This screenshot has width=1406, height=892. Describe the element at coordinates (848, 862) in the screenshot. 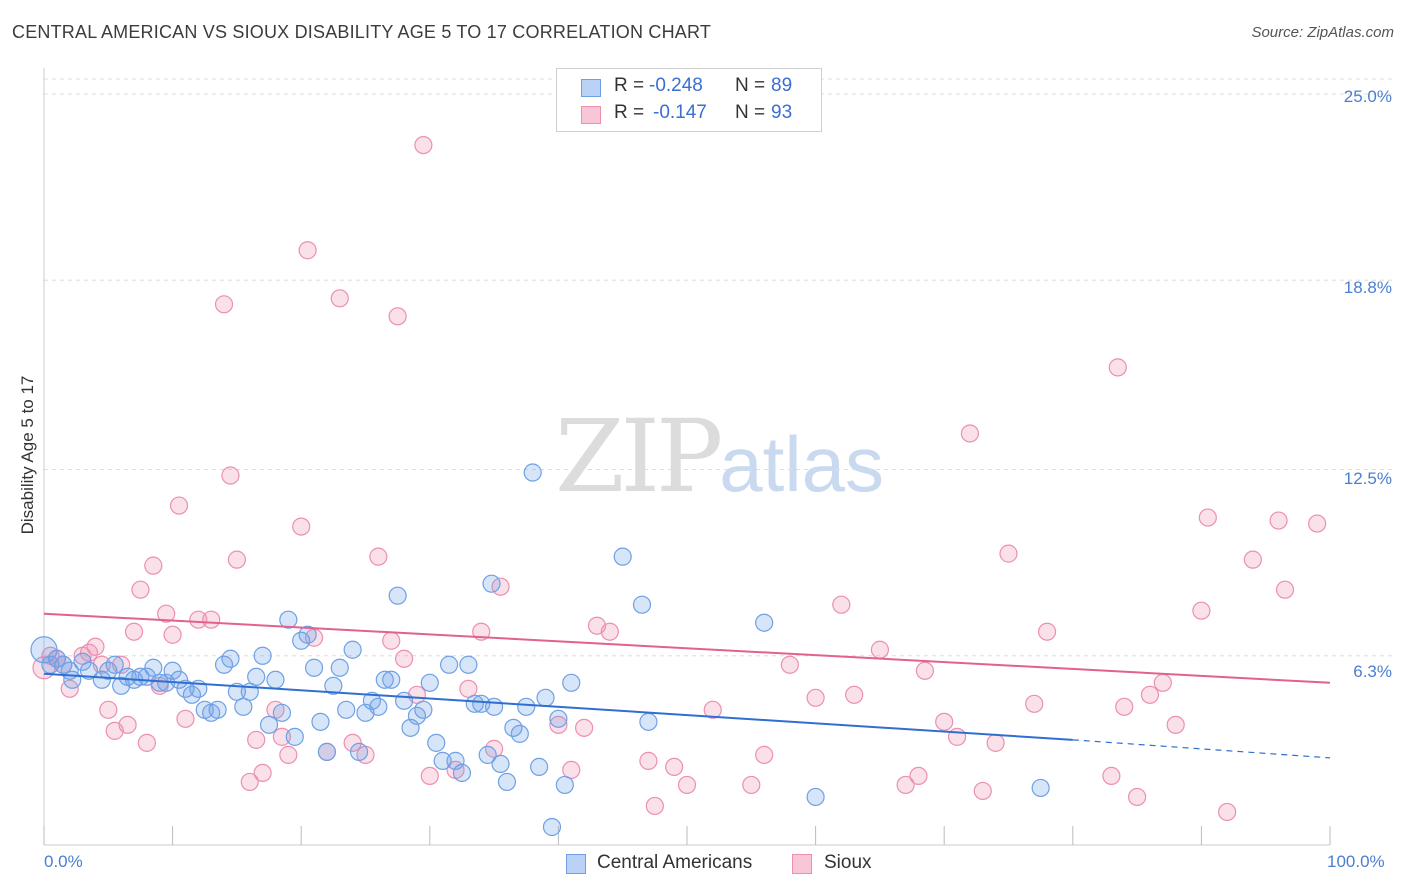

I see `bottom-legend-label: Sioux` at that location.